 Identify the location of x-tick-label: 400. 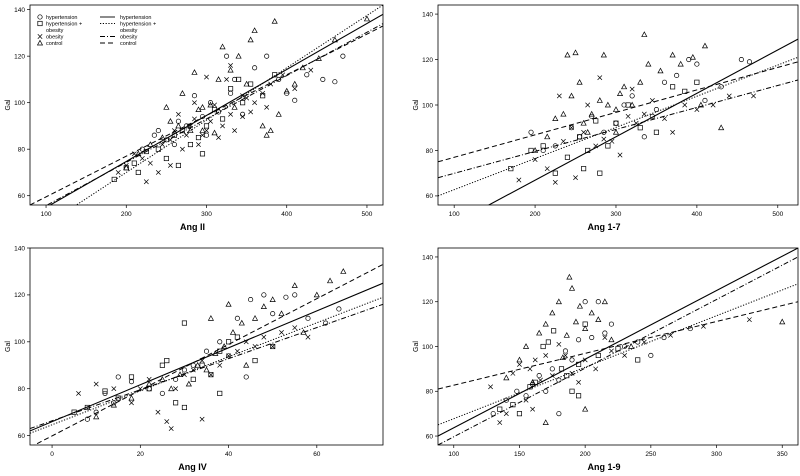
(286, 214).